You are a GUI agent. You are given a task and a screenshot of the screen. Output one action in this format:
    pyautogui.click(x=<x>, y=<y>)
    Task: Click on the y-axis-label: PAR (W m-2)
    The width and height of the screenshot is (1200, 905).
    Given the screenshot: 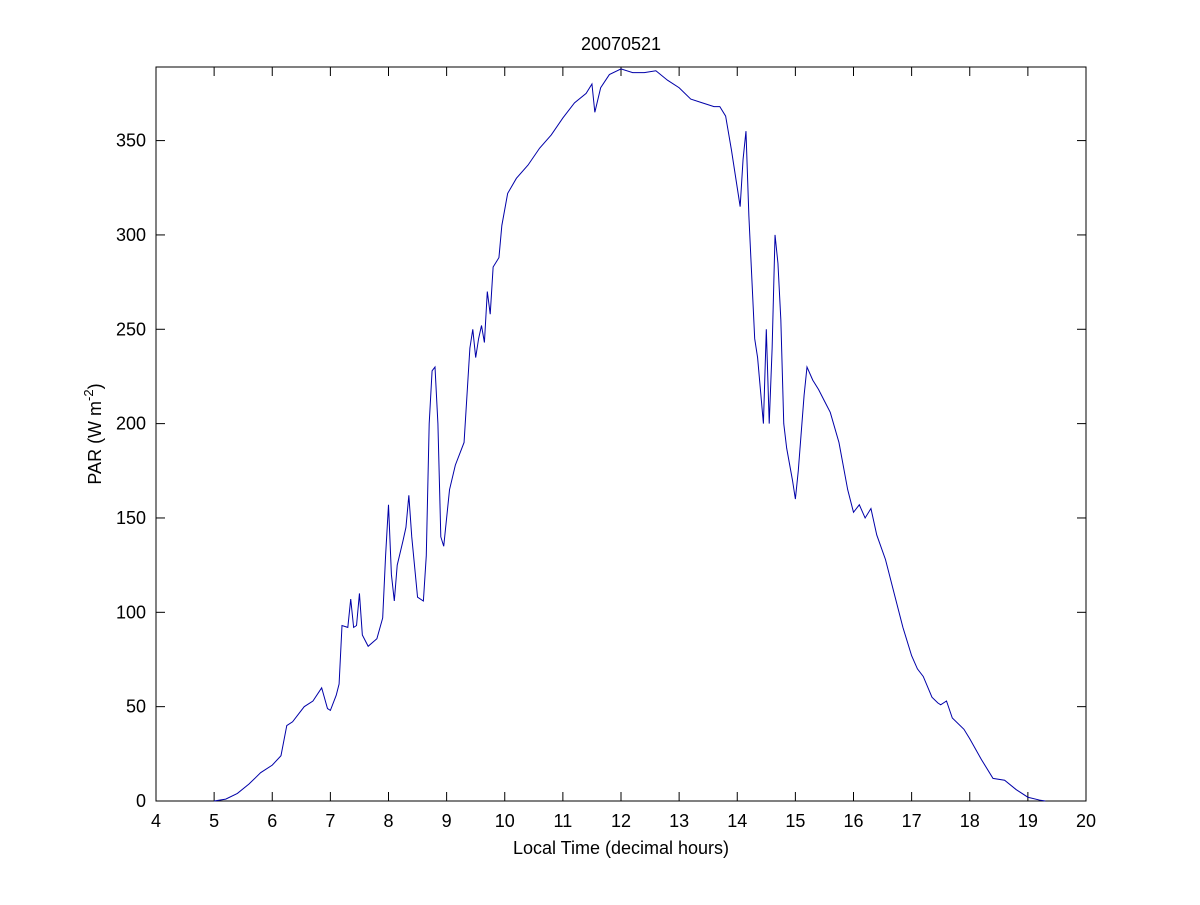 What is the action you would take?
    pyautogui.click(x=93, y=433)
    